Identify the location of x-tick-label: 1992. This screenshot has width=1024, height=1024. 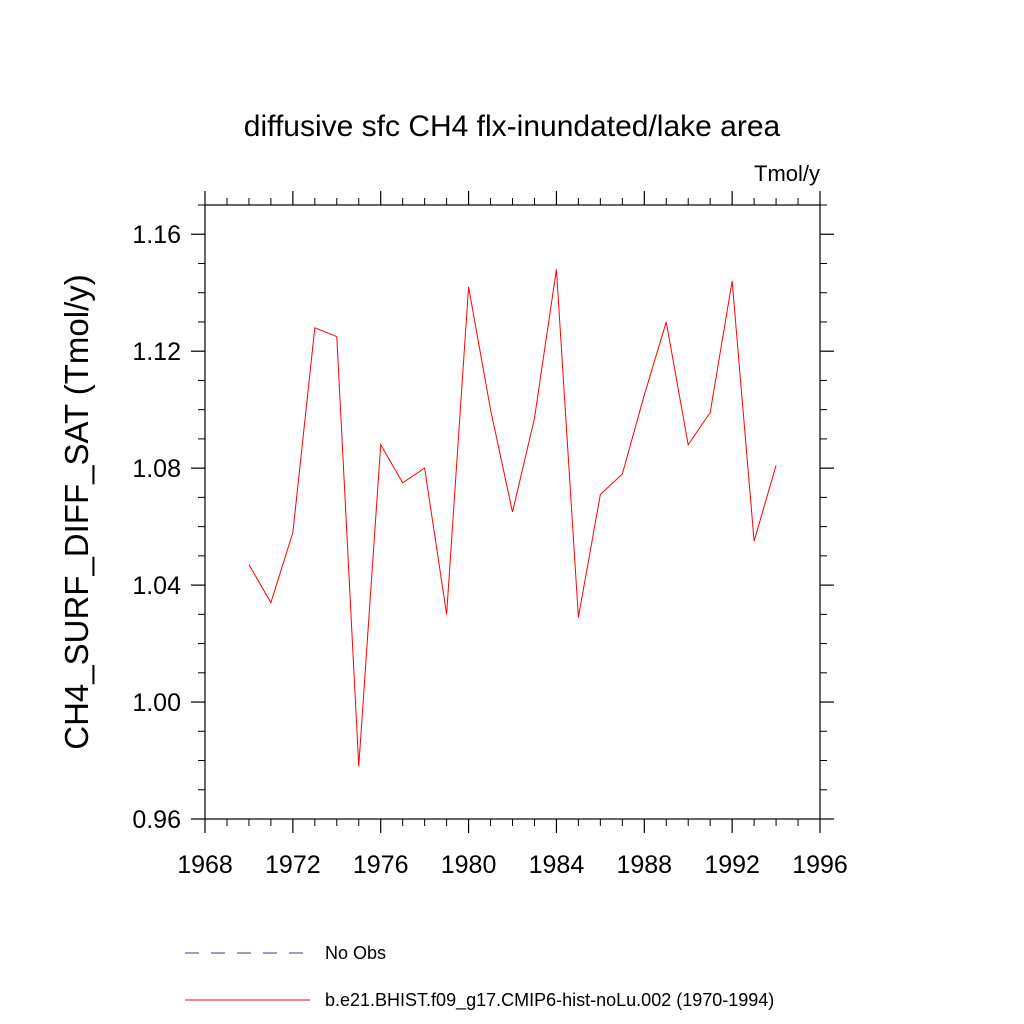
(732, 865).